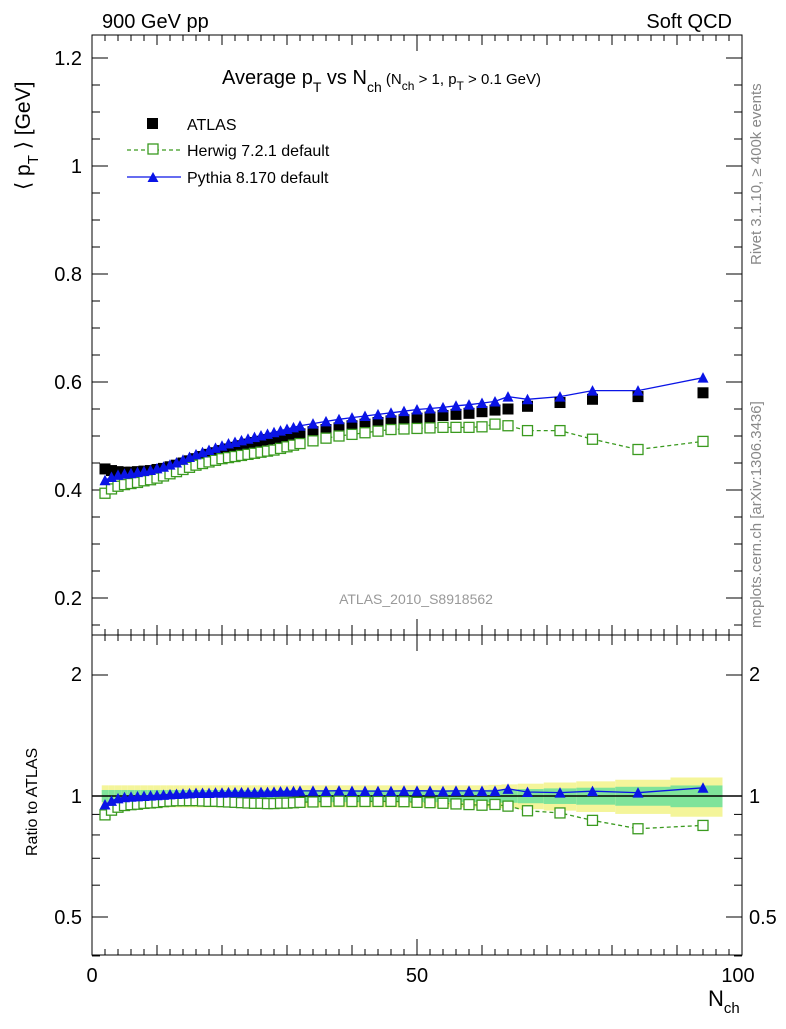  What do you see at coordinates (153, 177) in the screenshot?
I see `legend-pythia-marker` at bounding box center [153, 177].